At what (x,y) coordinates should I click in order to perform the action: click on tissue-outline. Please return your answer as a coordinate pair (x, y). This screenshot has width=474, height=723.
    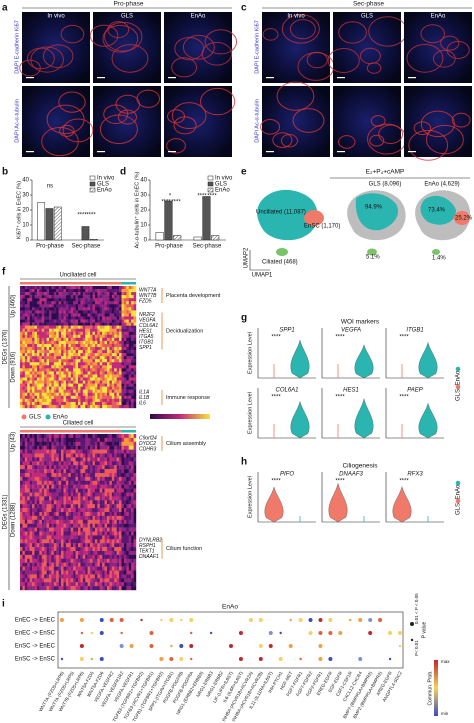
    Looking at the image, I should click on (104, 35).